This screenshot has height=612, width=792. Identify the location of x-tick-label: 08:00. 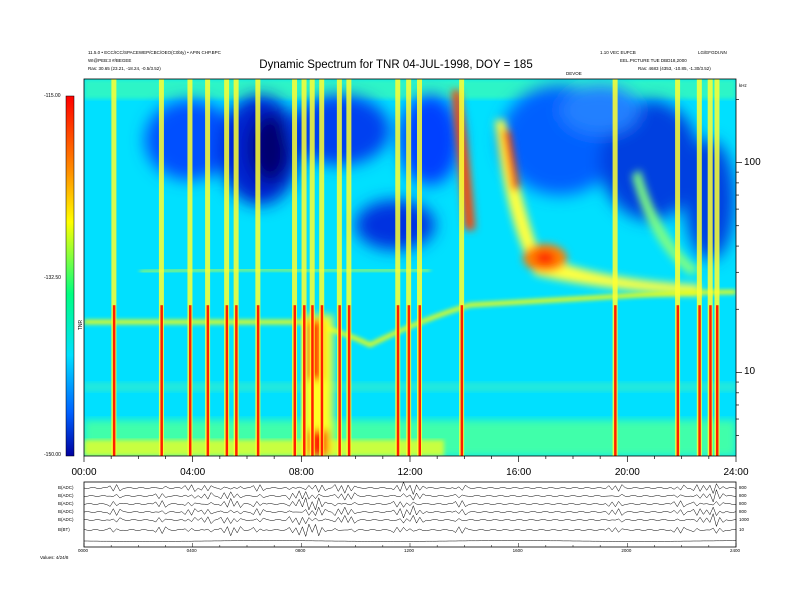
(301, 472).